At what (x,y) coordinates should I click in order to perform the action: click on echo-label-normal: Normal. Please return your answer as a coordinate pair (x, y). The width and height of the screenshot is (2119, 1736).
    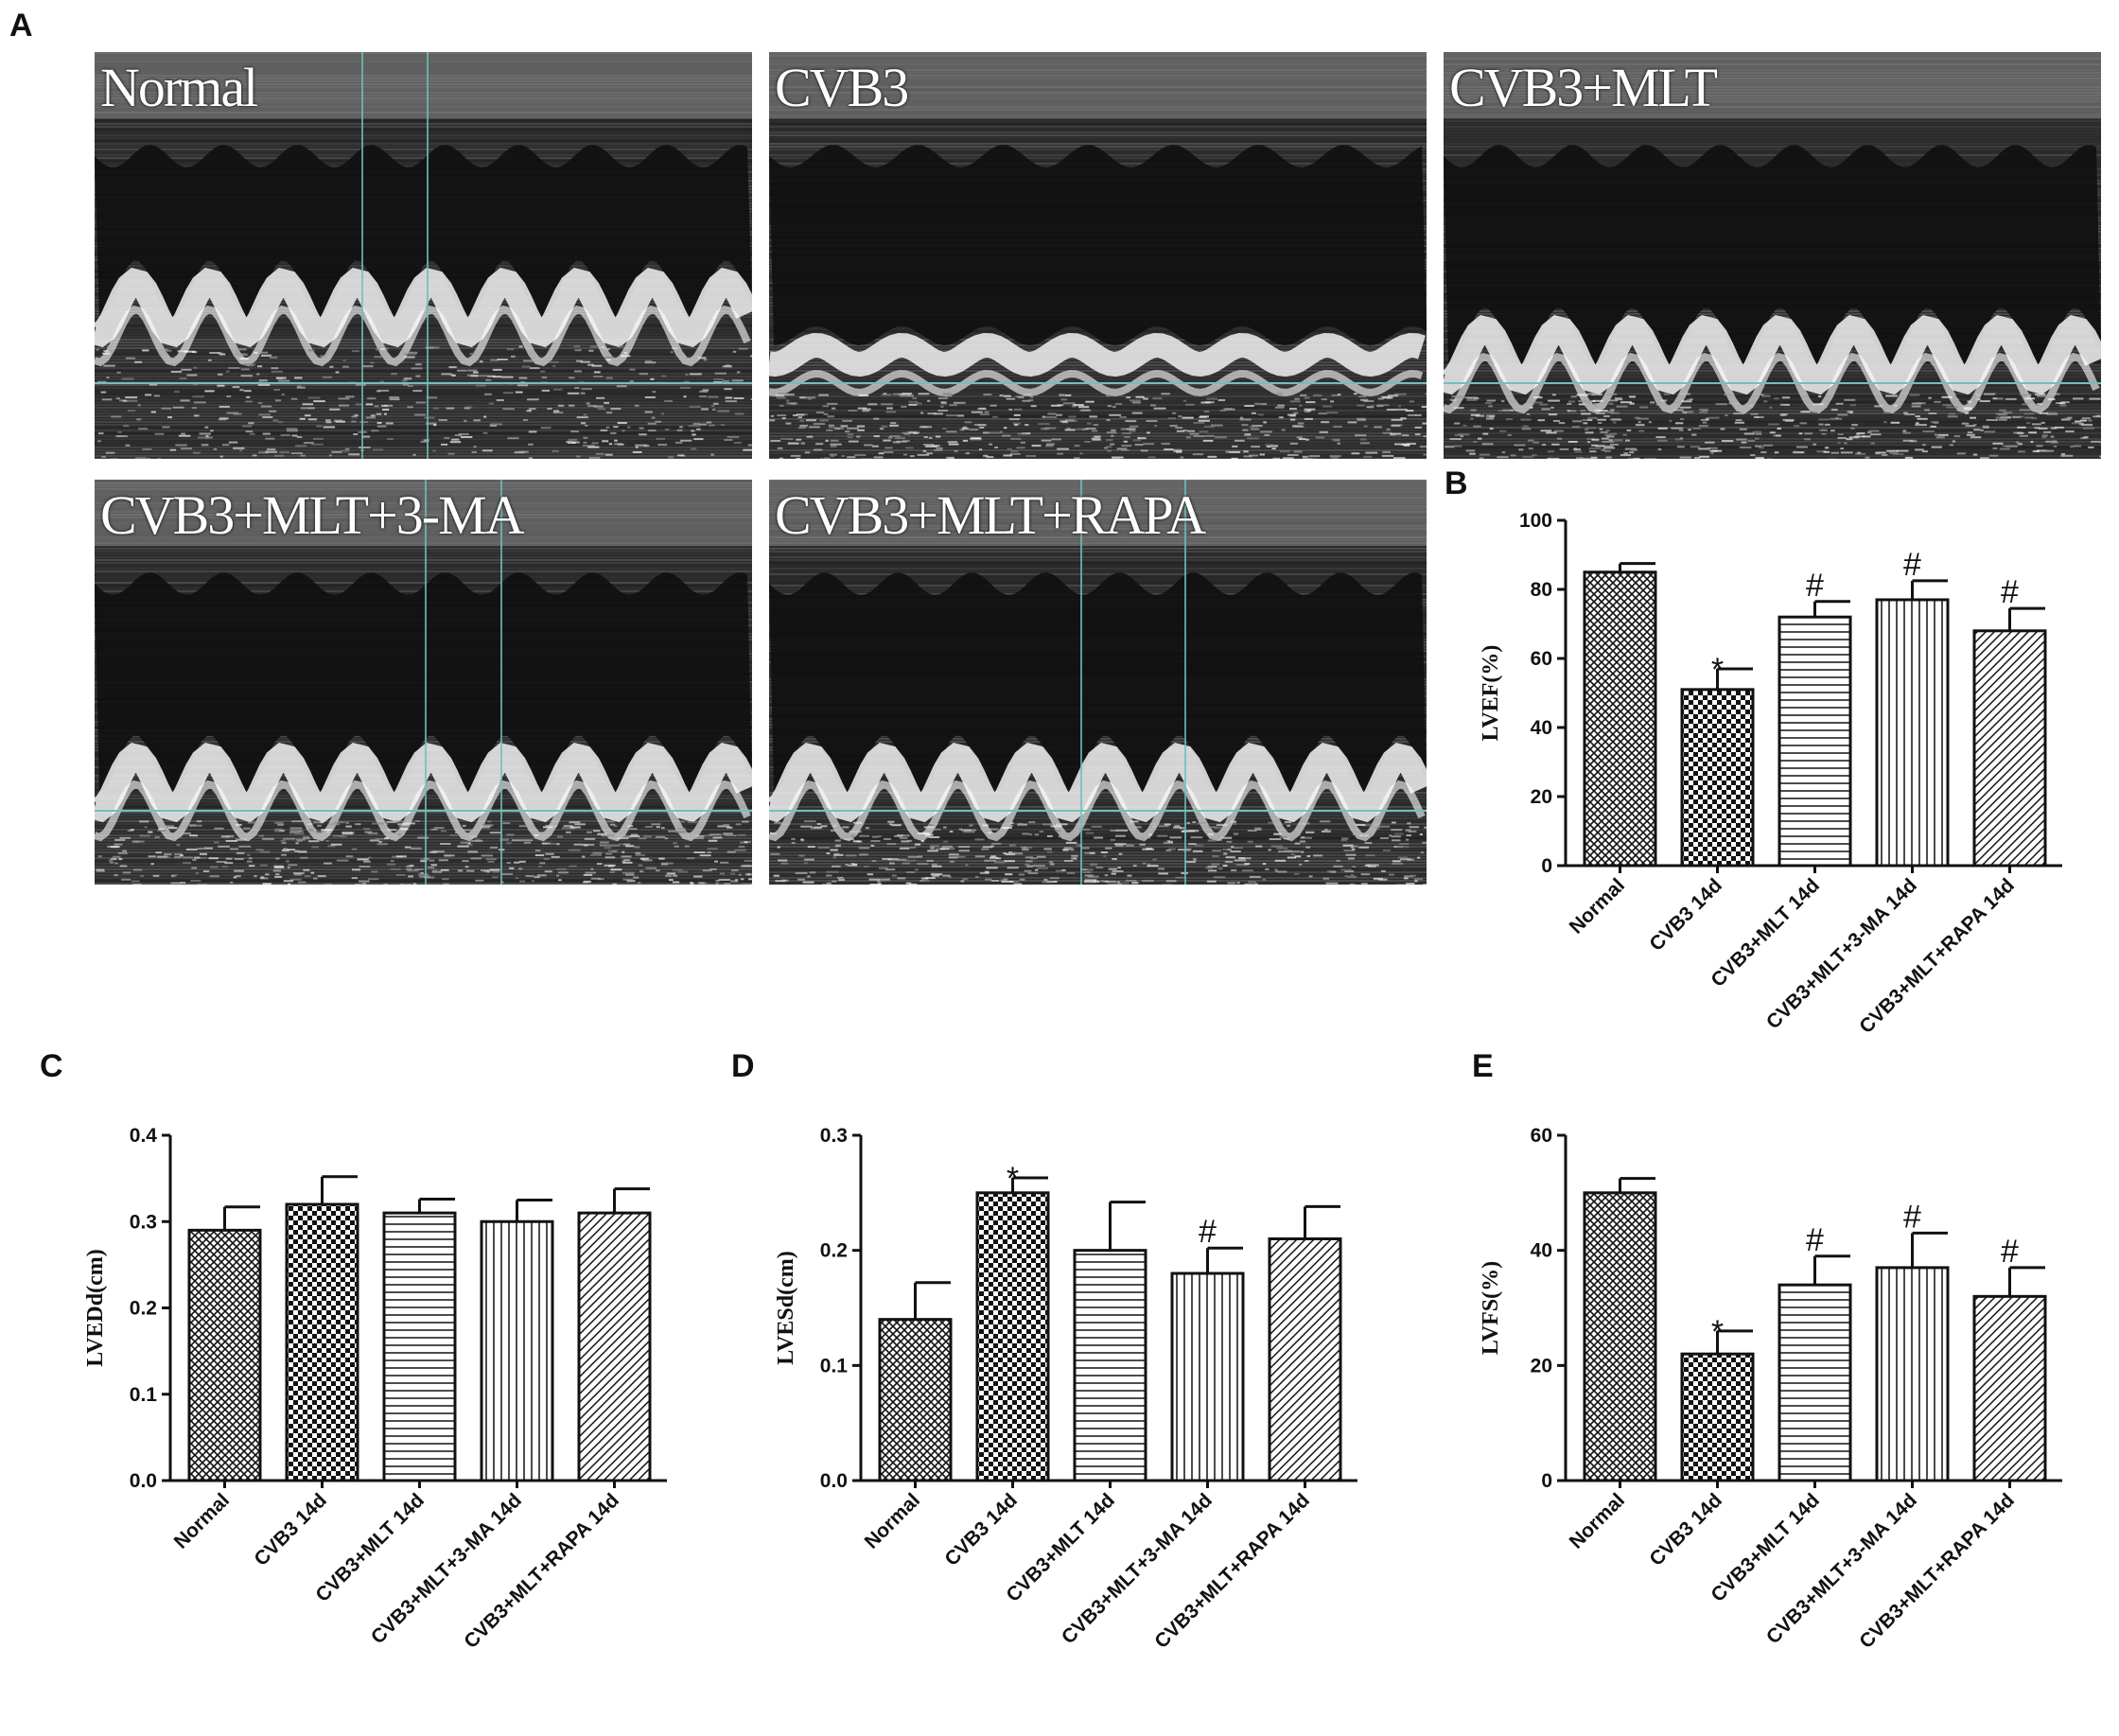
    Looking at the image, I should click on (179, 87).